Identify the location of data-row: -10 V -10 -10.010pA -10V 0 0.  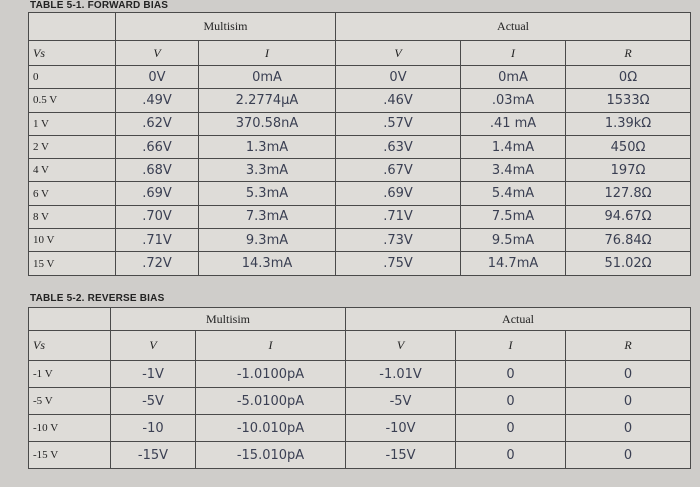
(360, 428).